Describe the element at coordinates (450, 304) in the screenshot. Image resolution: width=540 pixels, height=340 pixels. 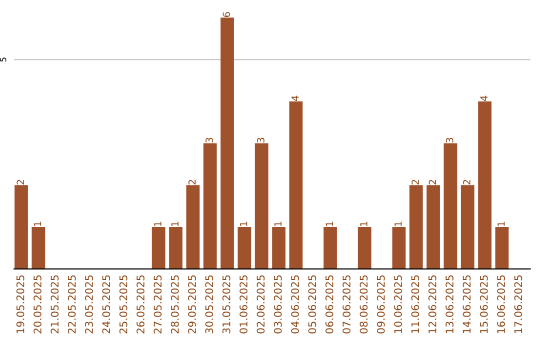
I see `x-tick-label: 13.06.2025` at that location.